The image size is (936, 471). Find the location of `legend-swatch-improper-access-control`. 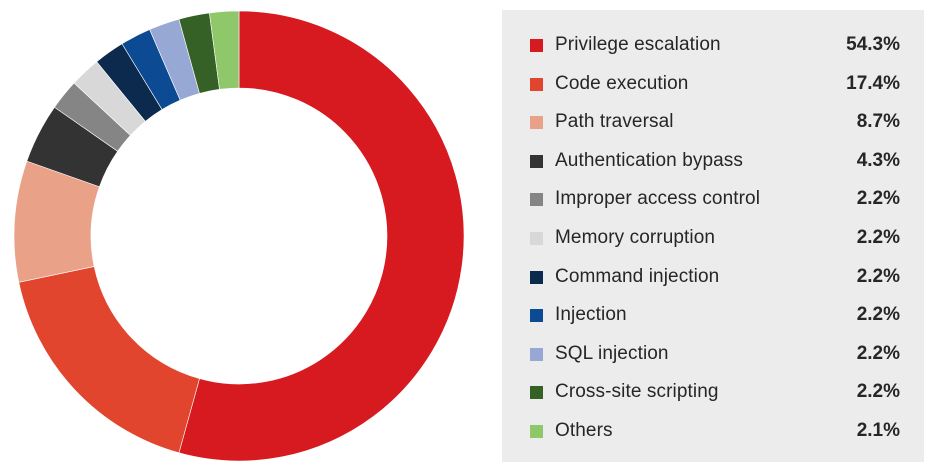

legend-swatch-improper-access-control is located at coordinates (536, 200).